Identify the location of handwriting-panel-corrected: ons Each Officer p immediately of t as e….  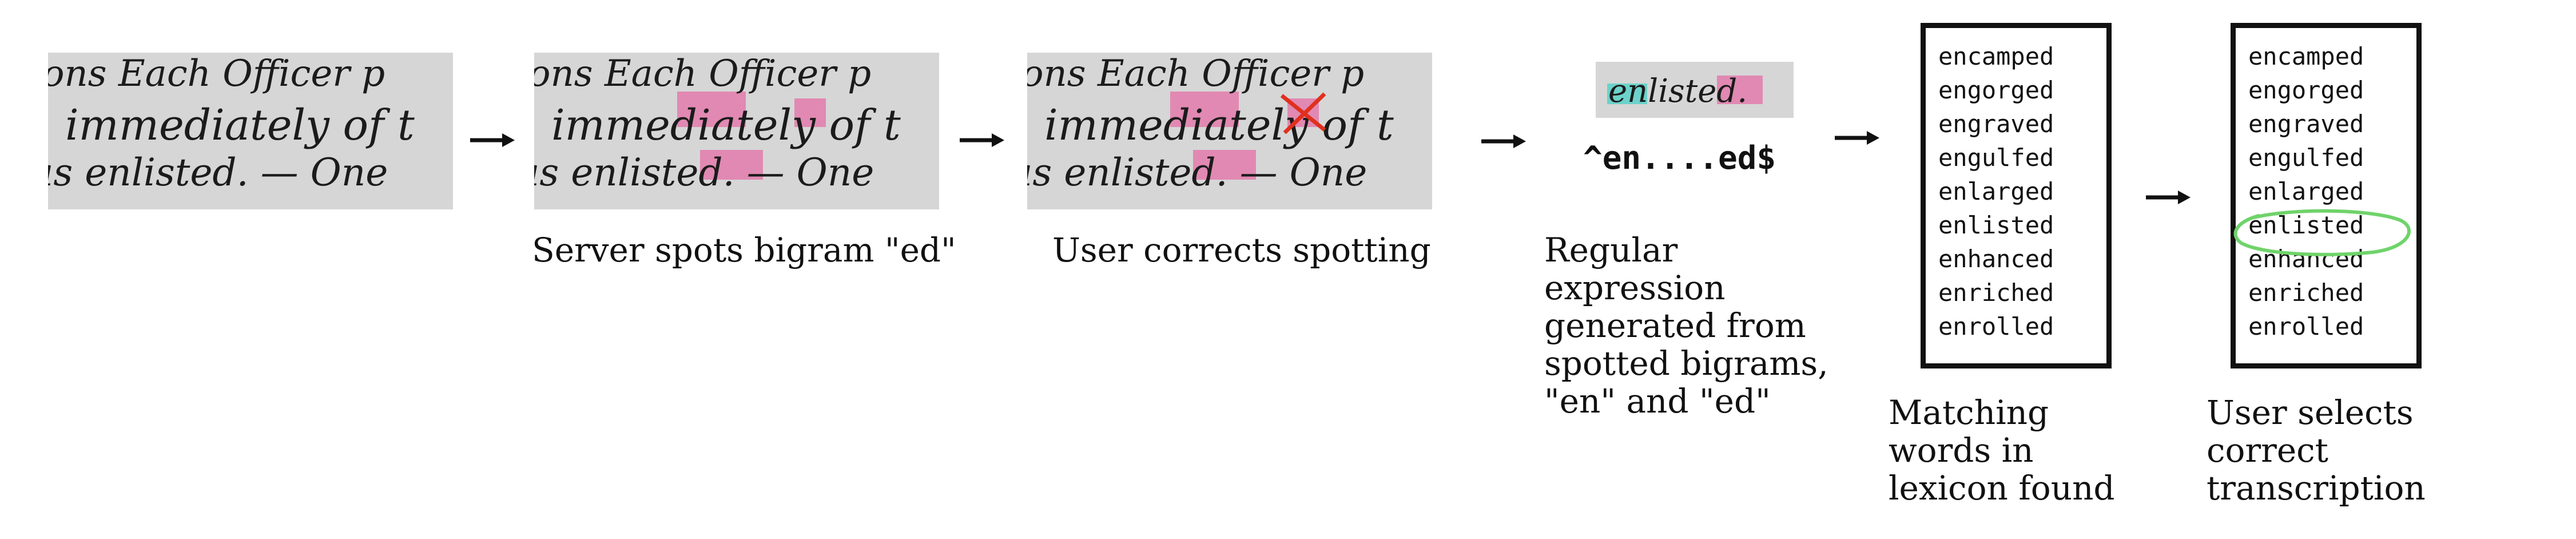
(1229, 131).